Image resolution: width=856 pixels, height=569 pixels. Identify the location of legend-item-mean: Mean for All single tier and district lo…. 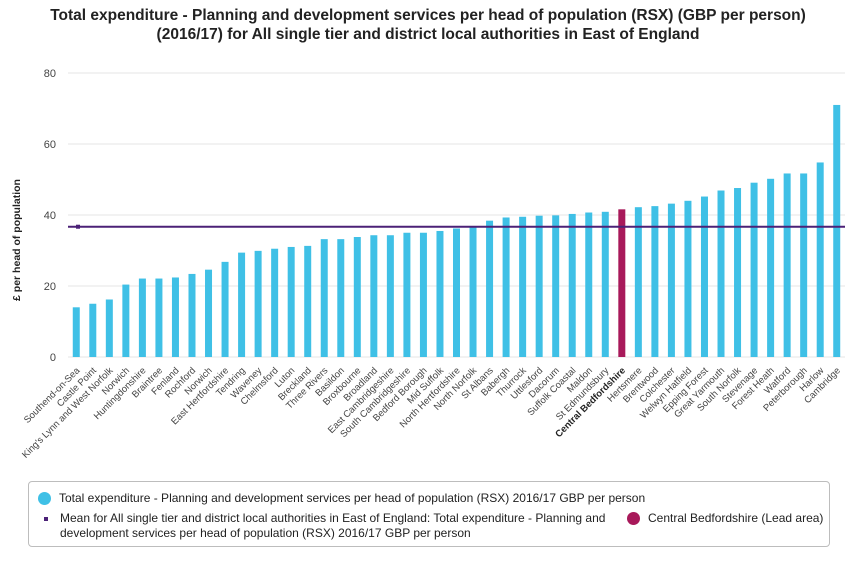
(330, 526).